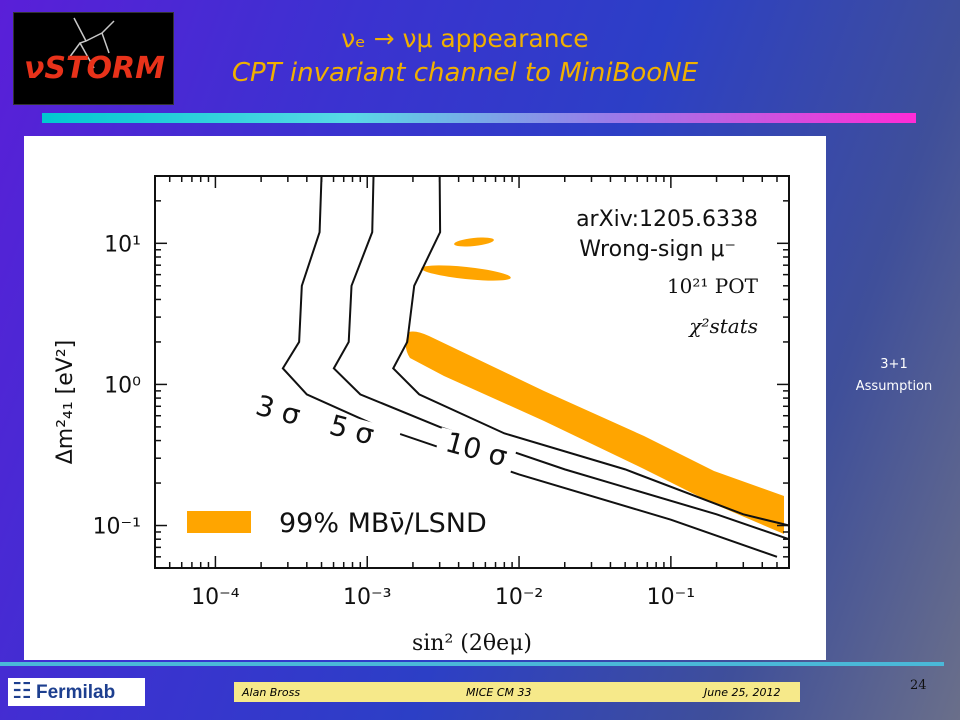 Image resolution: width=960 pixels, height=720 pixels. I want to click on page-number: 24, so click(918, 685).